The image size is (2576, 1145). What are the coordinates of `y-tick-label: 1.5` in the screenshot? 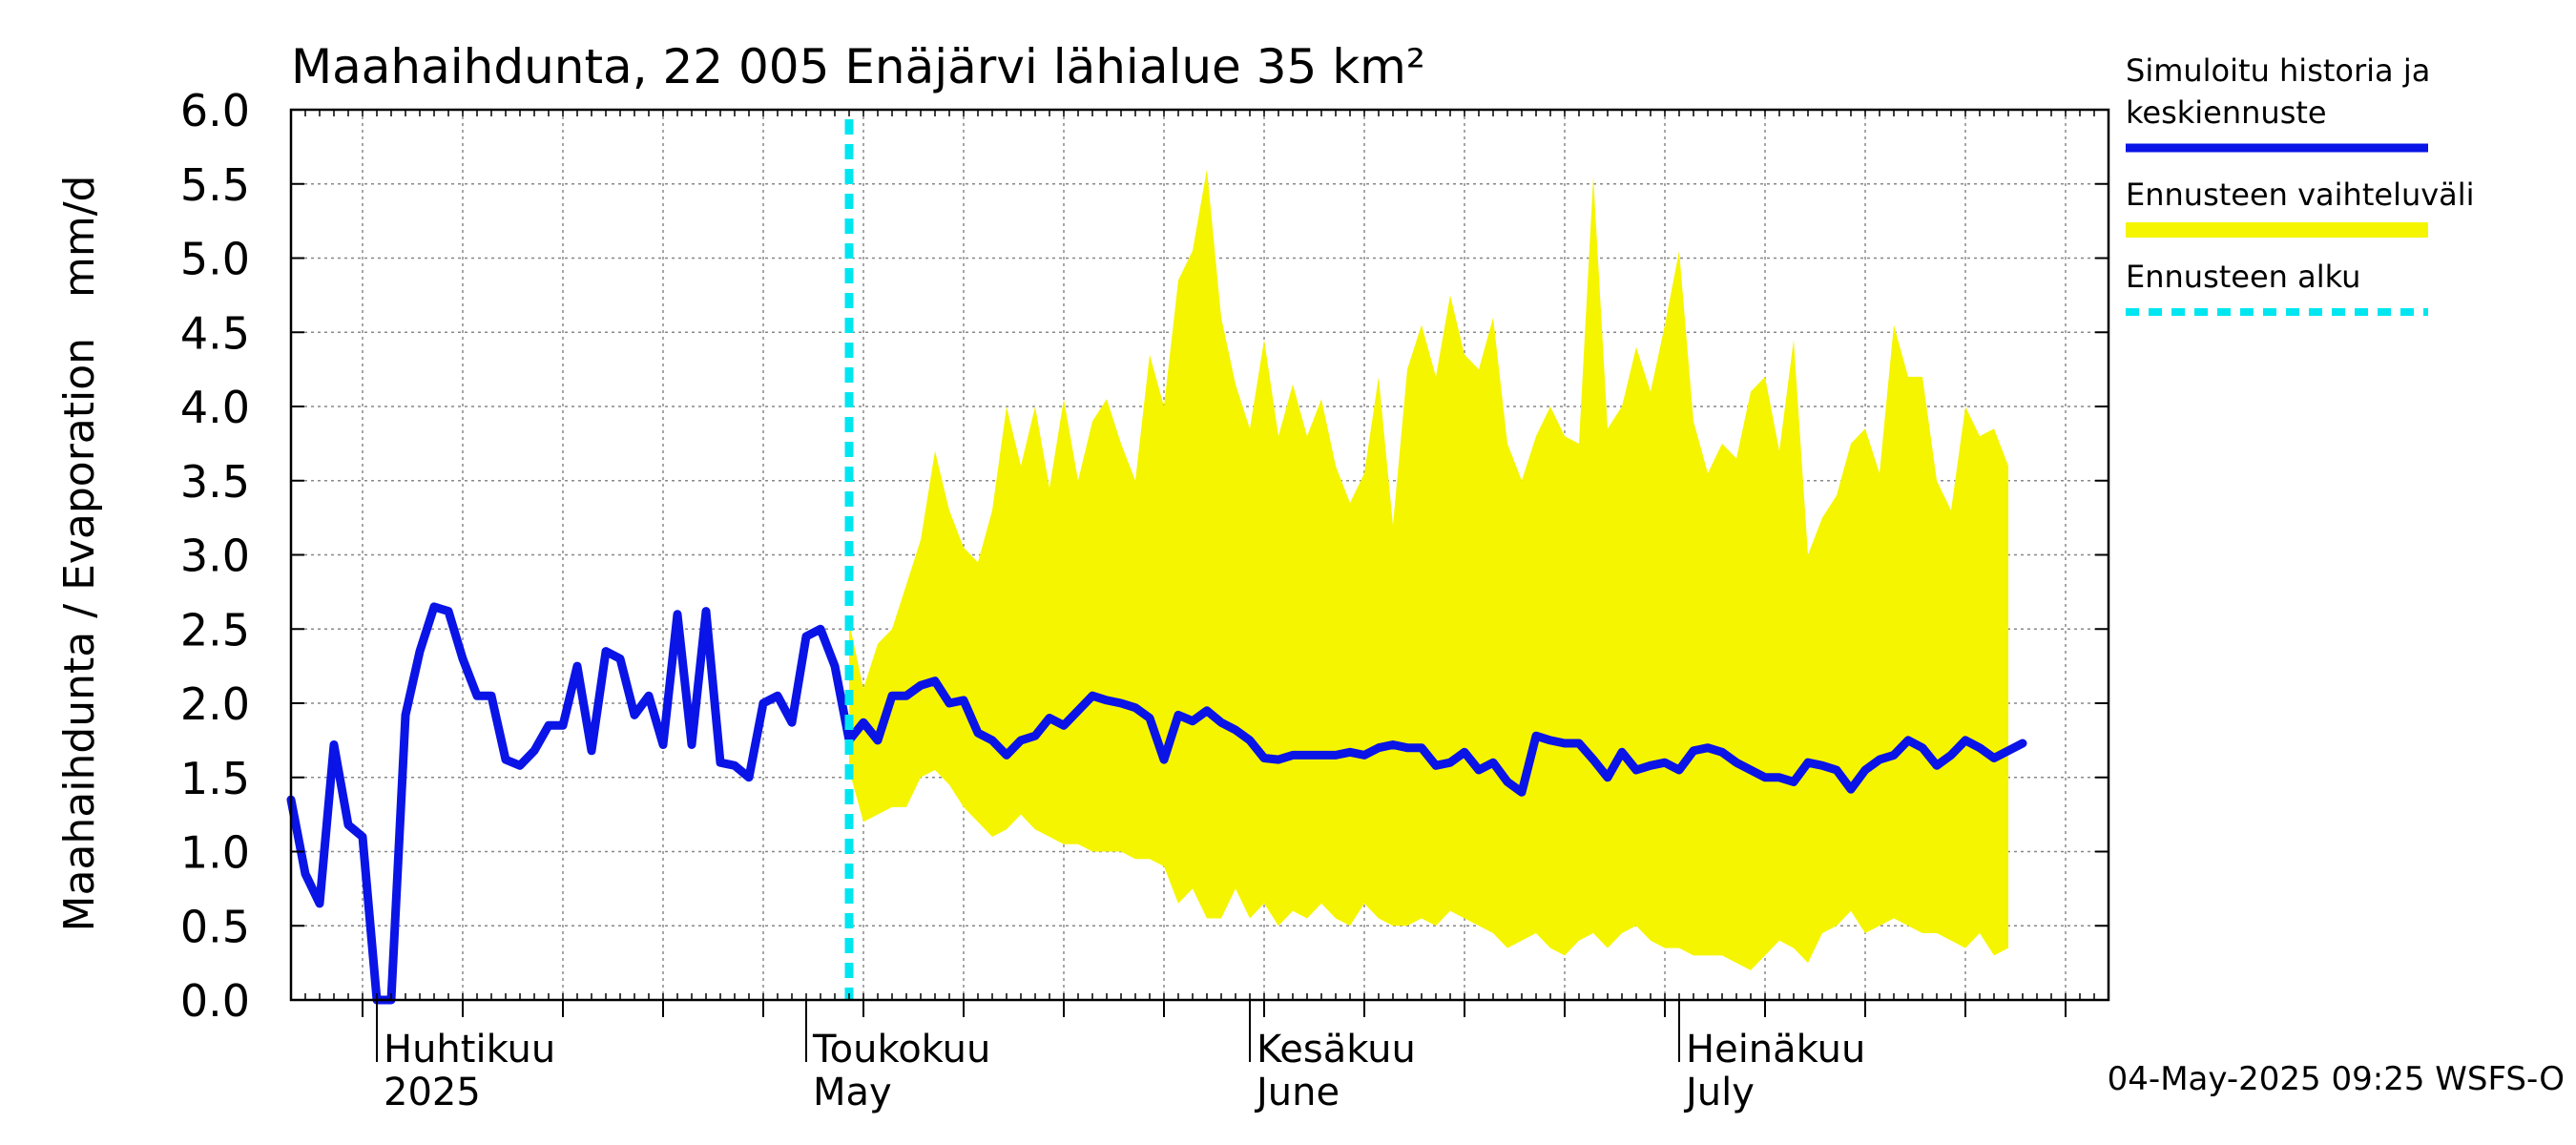 It's located at (215, 778).